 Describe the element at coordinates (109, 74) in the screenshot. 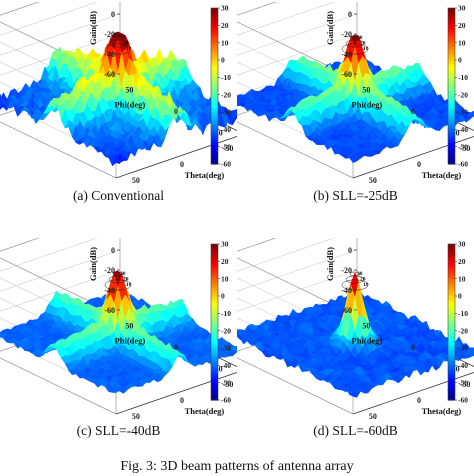

I see `z-tick-label: -60` at that location.